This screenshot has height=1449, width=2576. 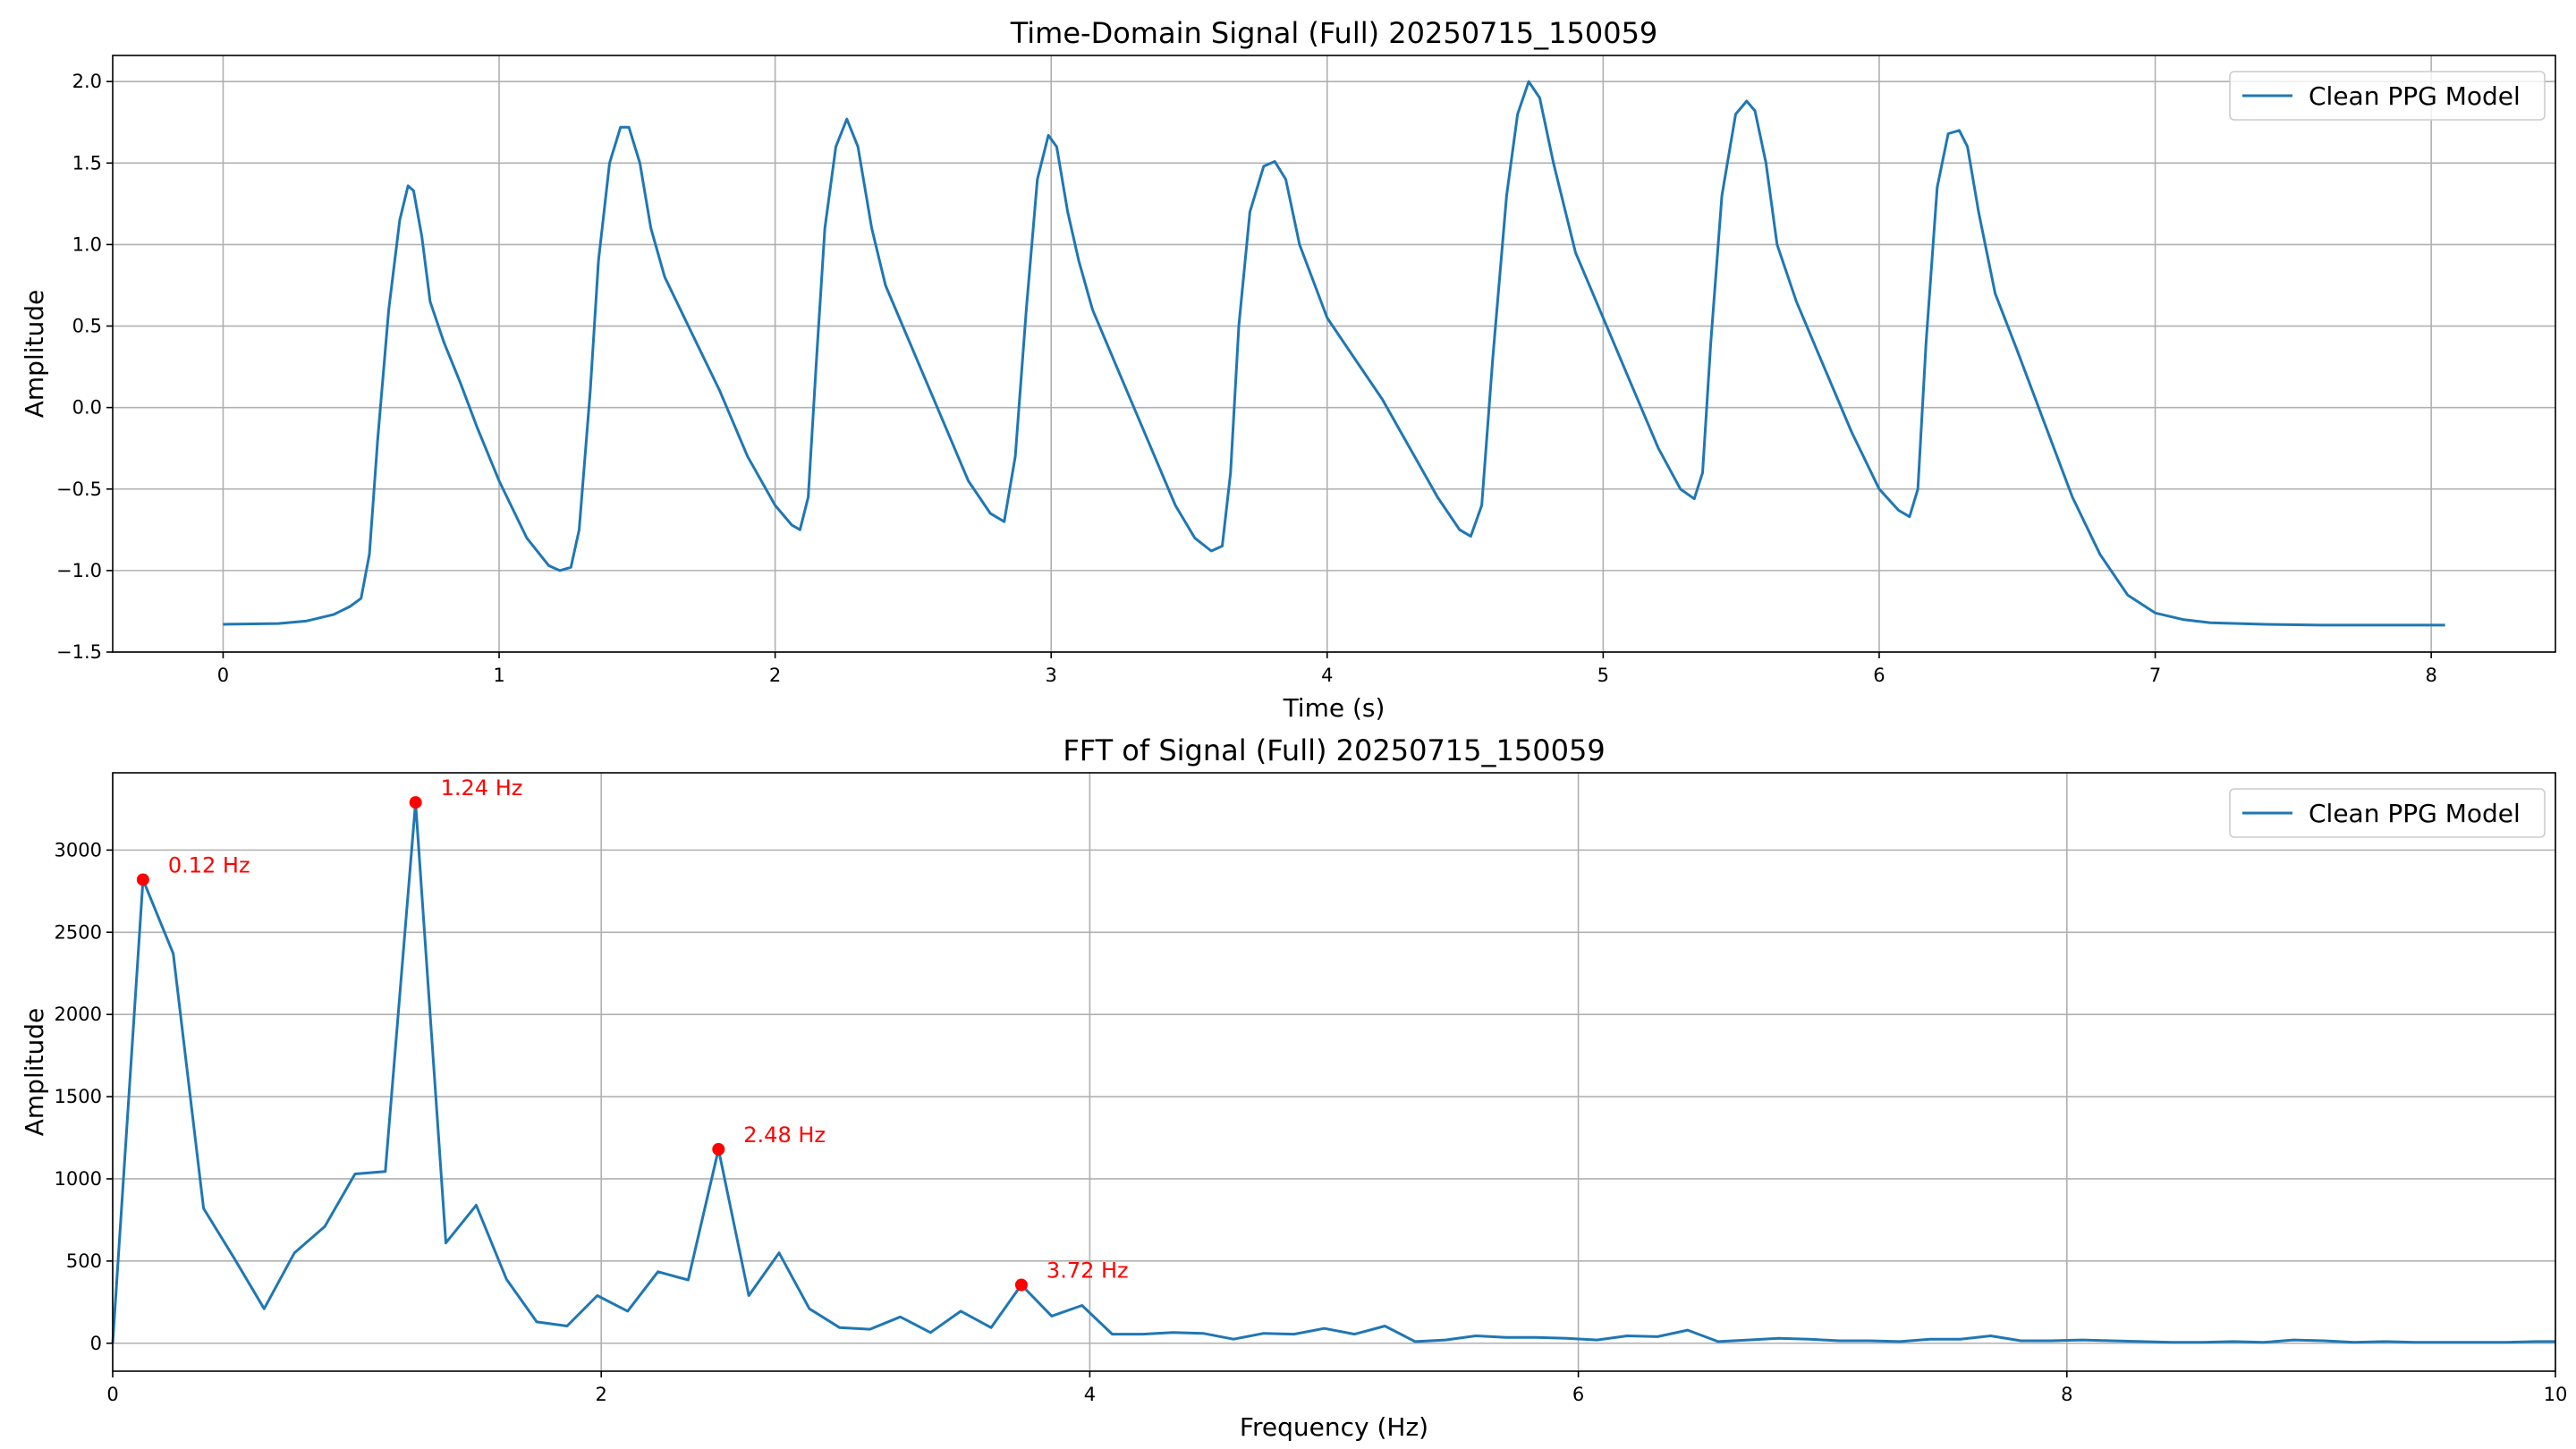 I want to click on fft-y-axis-label: Amplitude, so click(x=34, y=1072).